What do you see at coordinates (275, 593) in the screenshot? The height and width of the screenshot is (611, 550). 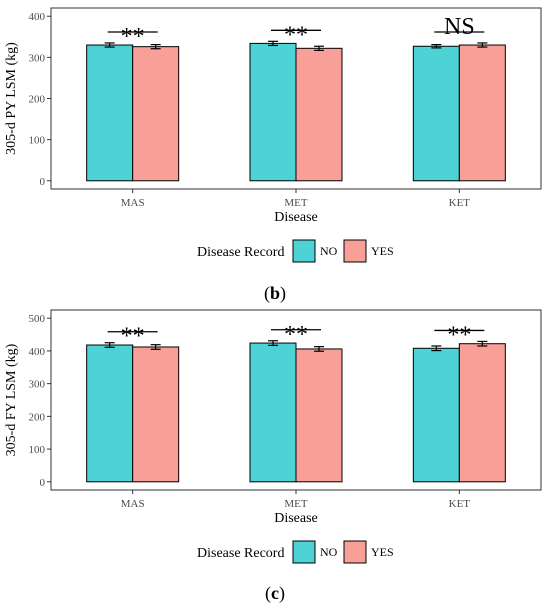 I see `panel-label: (c)` at bounding box center [275, 593].